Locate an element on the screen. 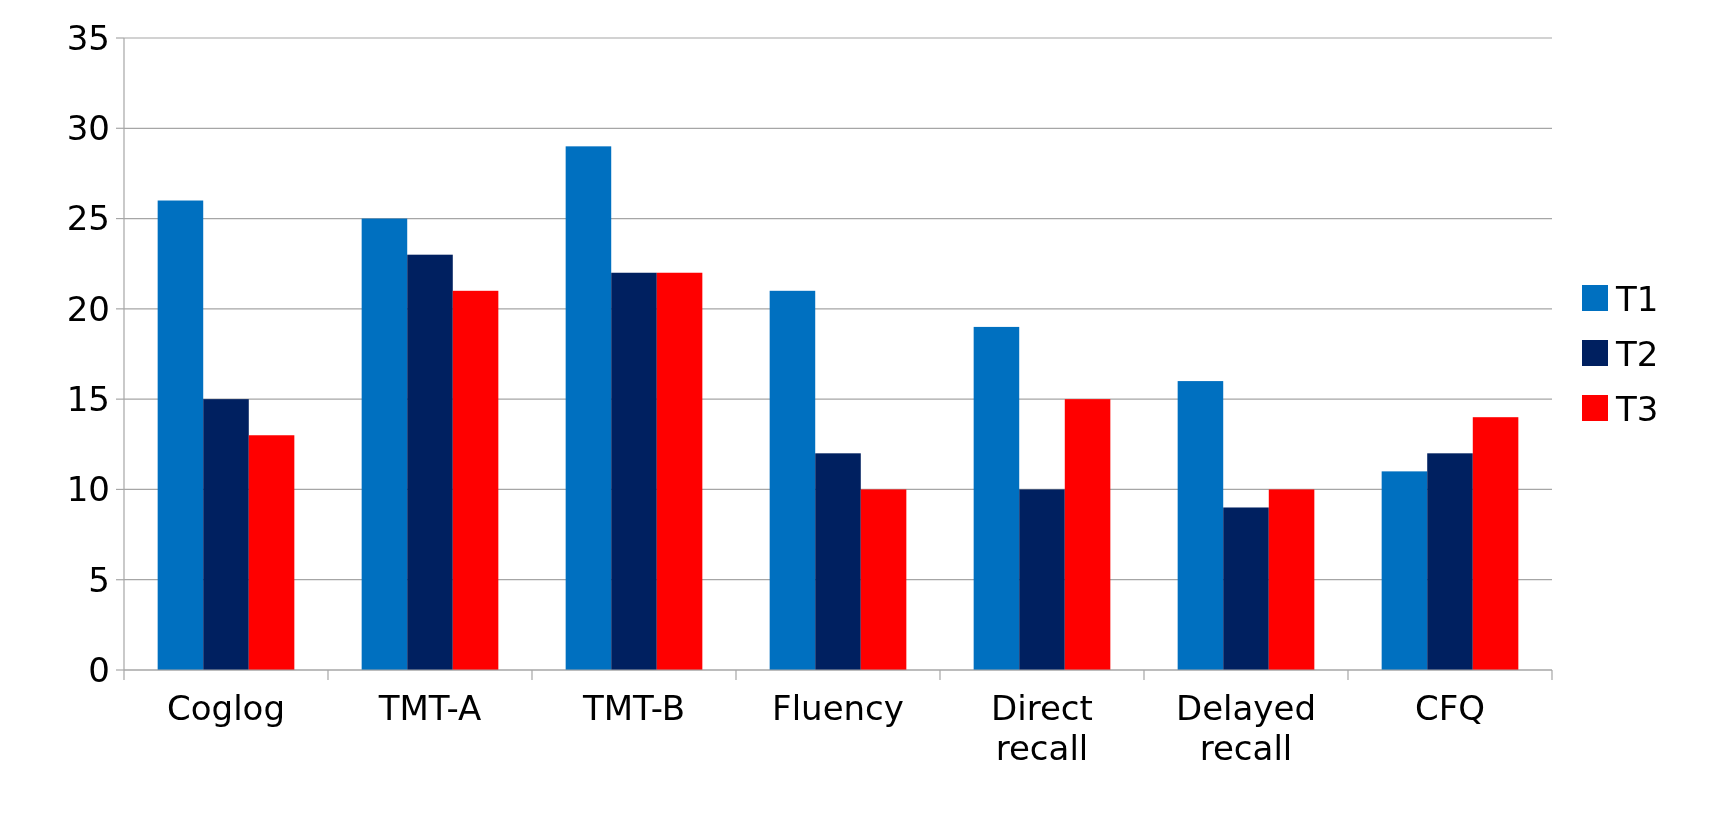 The width and height of the screenshot is (1730, 830). x-tick-label: Fluency is located at coordinates (838, 708).